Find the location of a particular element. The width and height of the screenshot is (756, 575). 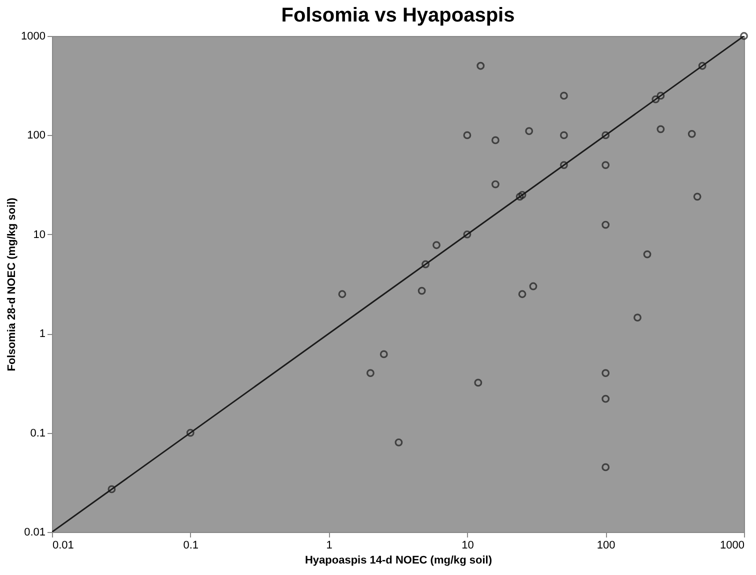

y-tick-label: 0.01 is located at coordinates (35, 532).